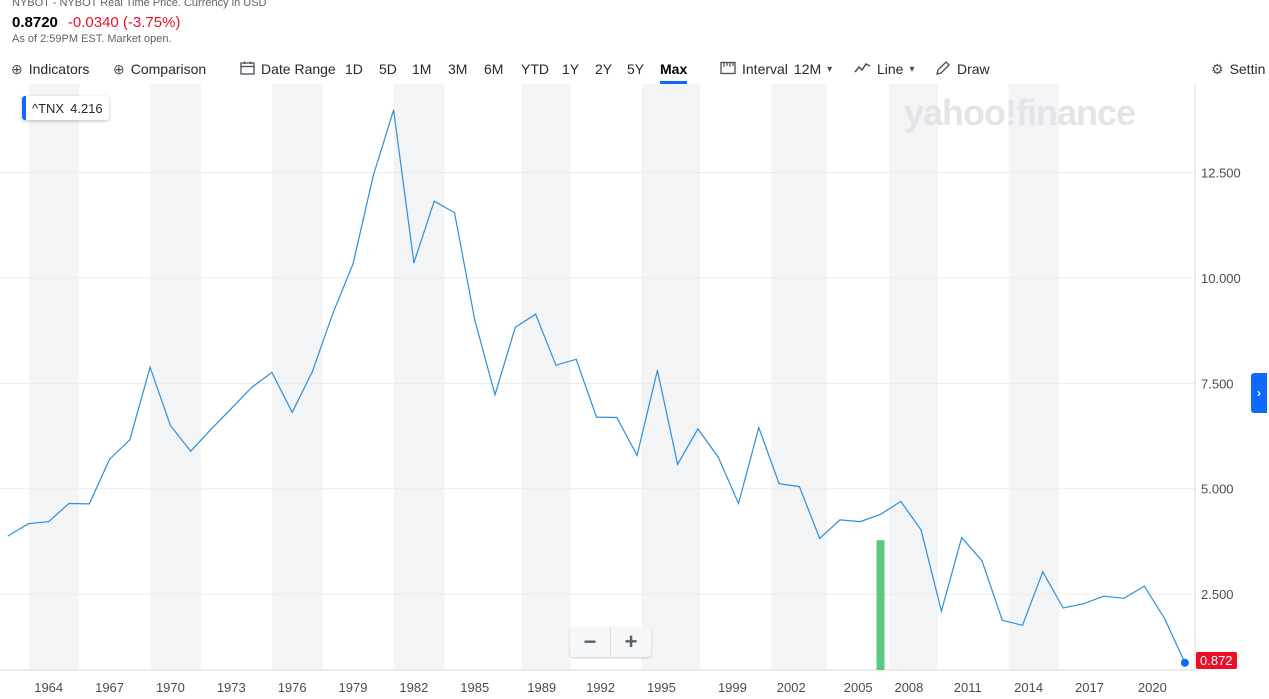 The image size is (1269, 699). I want to click on draw-button: Draw, so click(962, 69).